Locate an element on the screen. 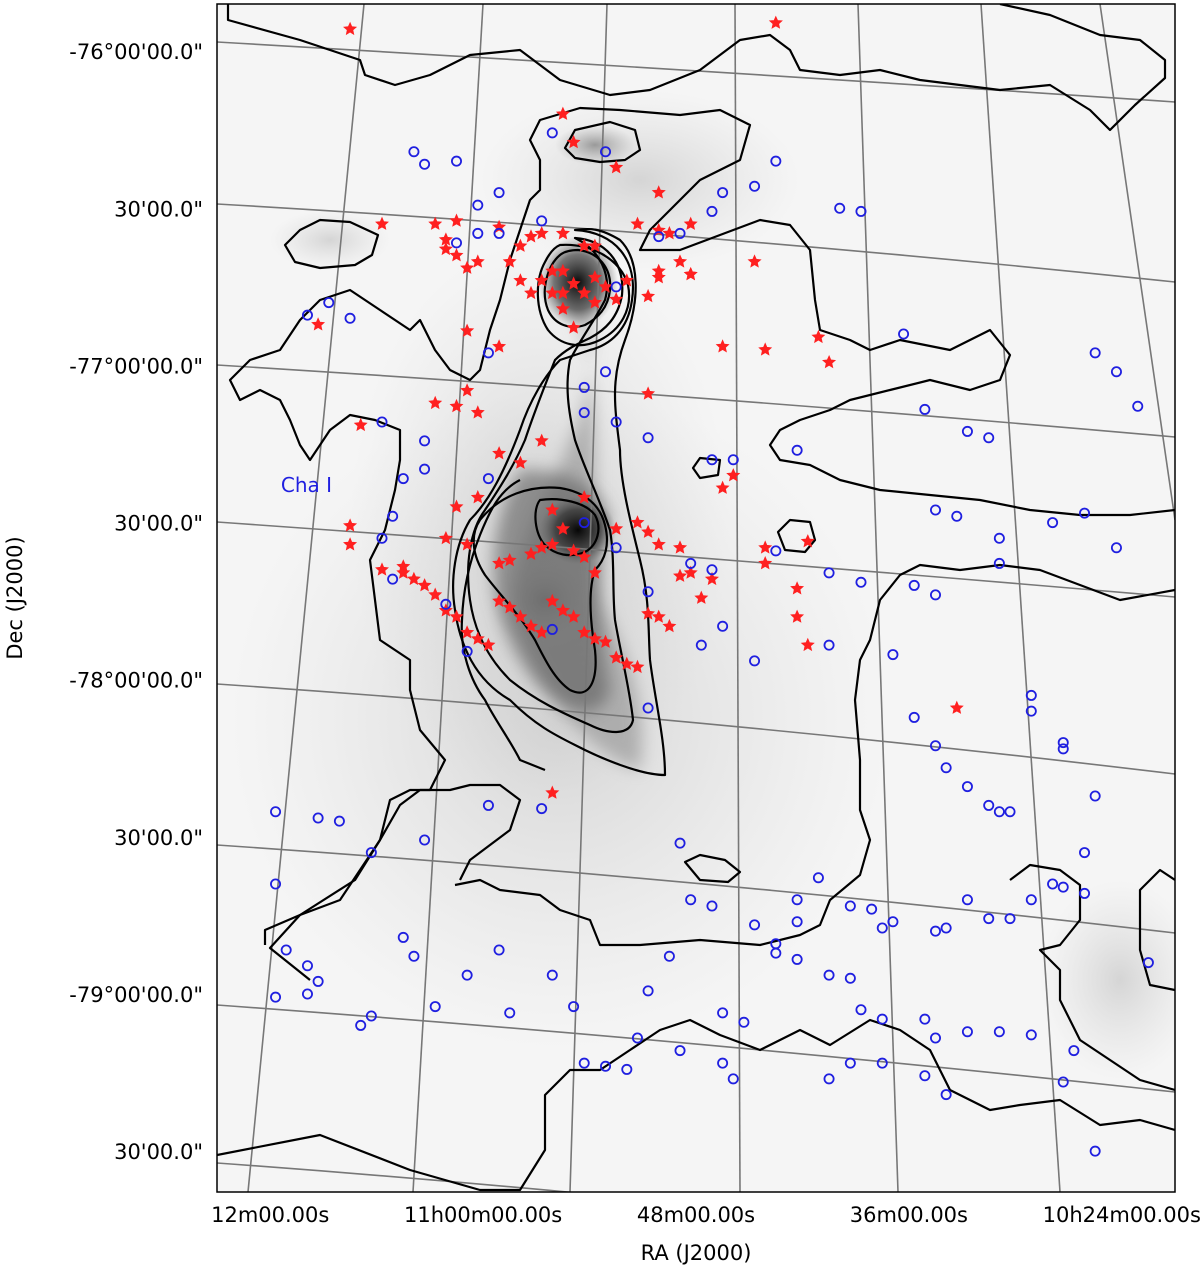 This screenshot has height=1272, width=1200. x-tick-label: 10h24m00.00s is located at coordinates (1121, 1215).